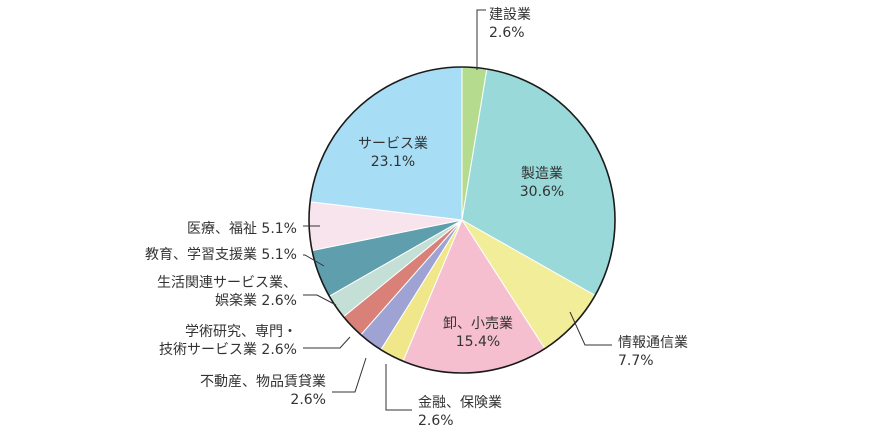 Image resolution: width=890 pixels, height=445 pixels. What do you see at coordinates (507, 33) in the screenshot?
I see `slice-label-0-line-1: 2.6%` at bounding box center [507, 33].